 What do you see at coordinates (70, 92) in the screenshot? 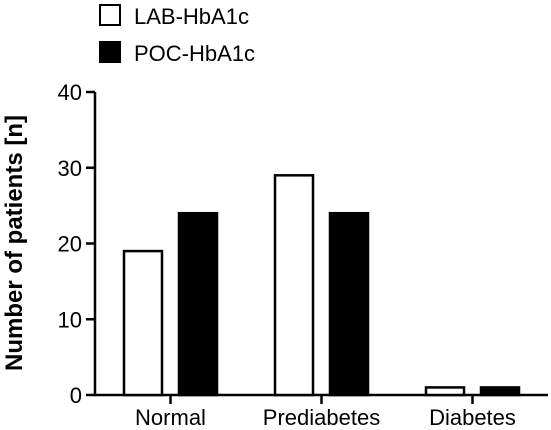
I see `y-tick-label: 40` at bounding box center [70, 92].